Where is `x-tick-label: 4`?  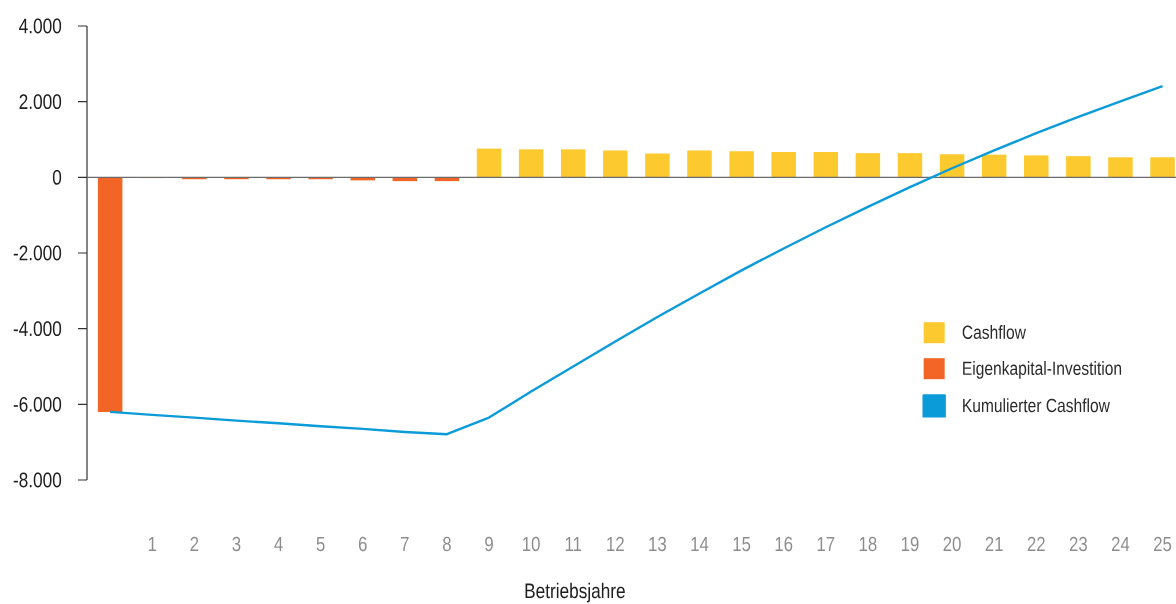 x-tick-label: 4 is located at coordinates (278, 543).